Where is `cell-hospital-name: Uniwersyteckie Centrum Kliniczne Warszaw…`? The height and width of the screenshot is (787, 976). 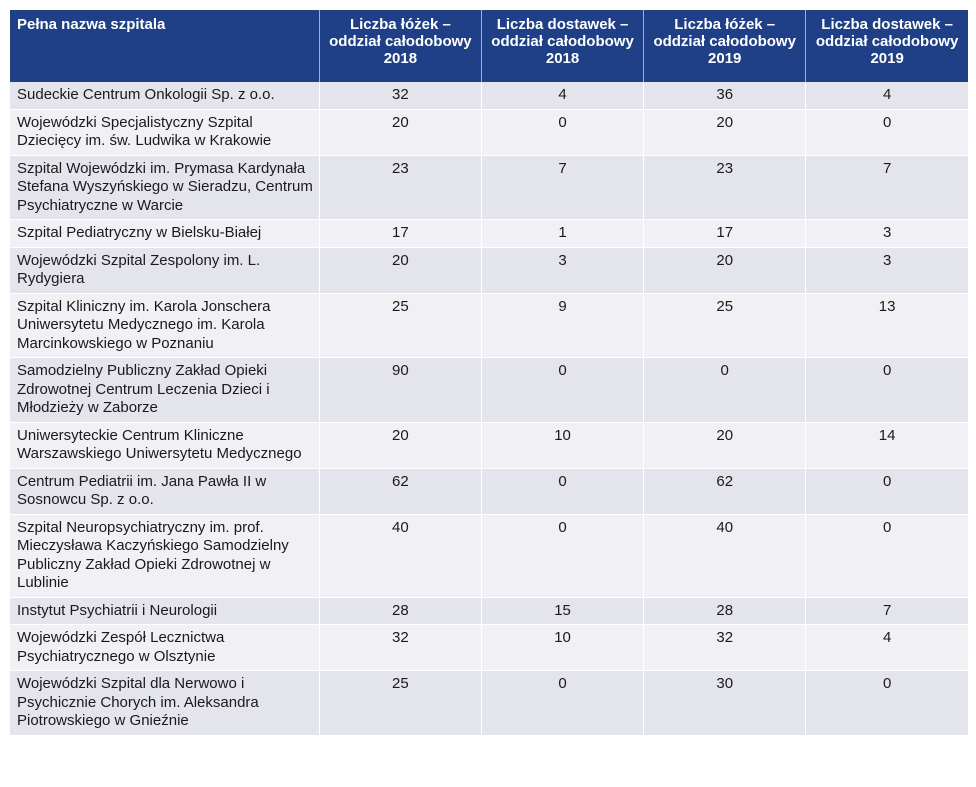 cell-hospital-name: Uniwersyteckie Centrum Kliniczne Warszaw… is located at coordinates (165, 444).